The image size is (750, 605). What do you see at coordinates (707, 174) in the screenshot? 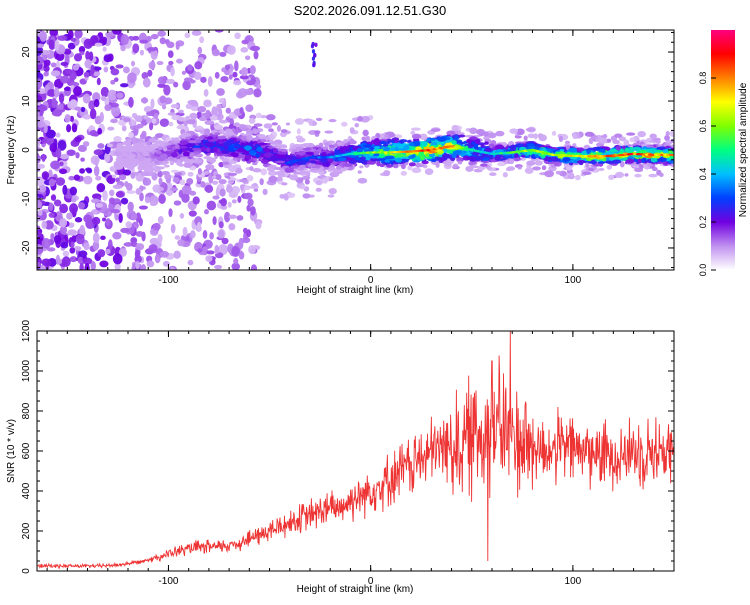
I see `colorbar-ticks: 0.0 0.2 0.4 0.6 0.8` at bounding box center [707, 174].